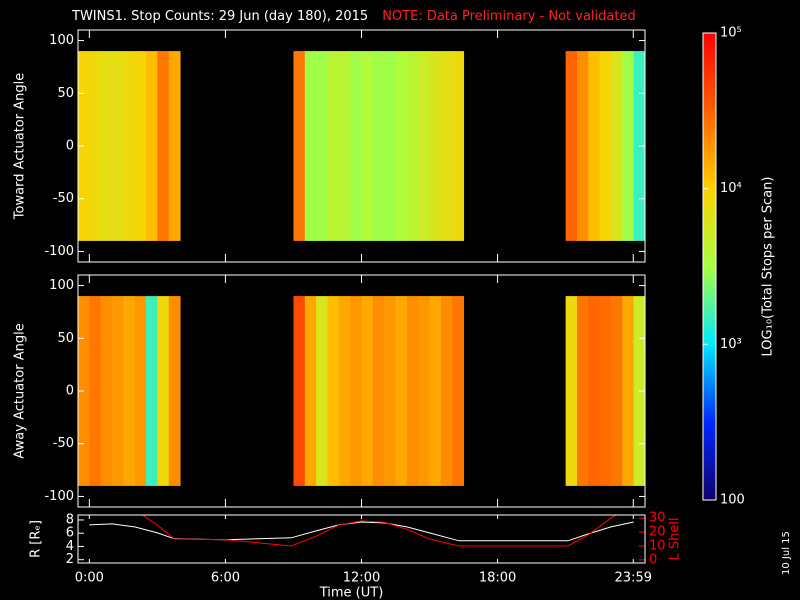  Describe the element at coordinates (675, 538) in the screenshot. I see `y2-axis-label: L Shell` at that location.